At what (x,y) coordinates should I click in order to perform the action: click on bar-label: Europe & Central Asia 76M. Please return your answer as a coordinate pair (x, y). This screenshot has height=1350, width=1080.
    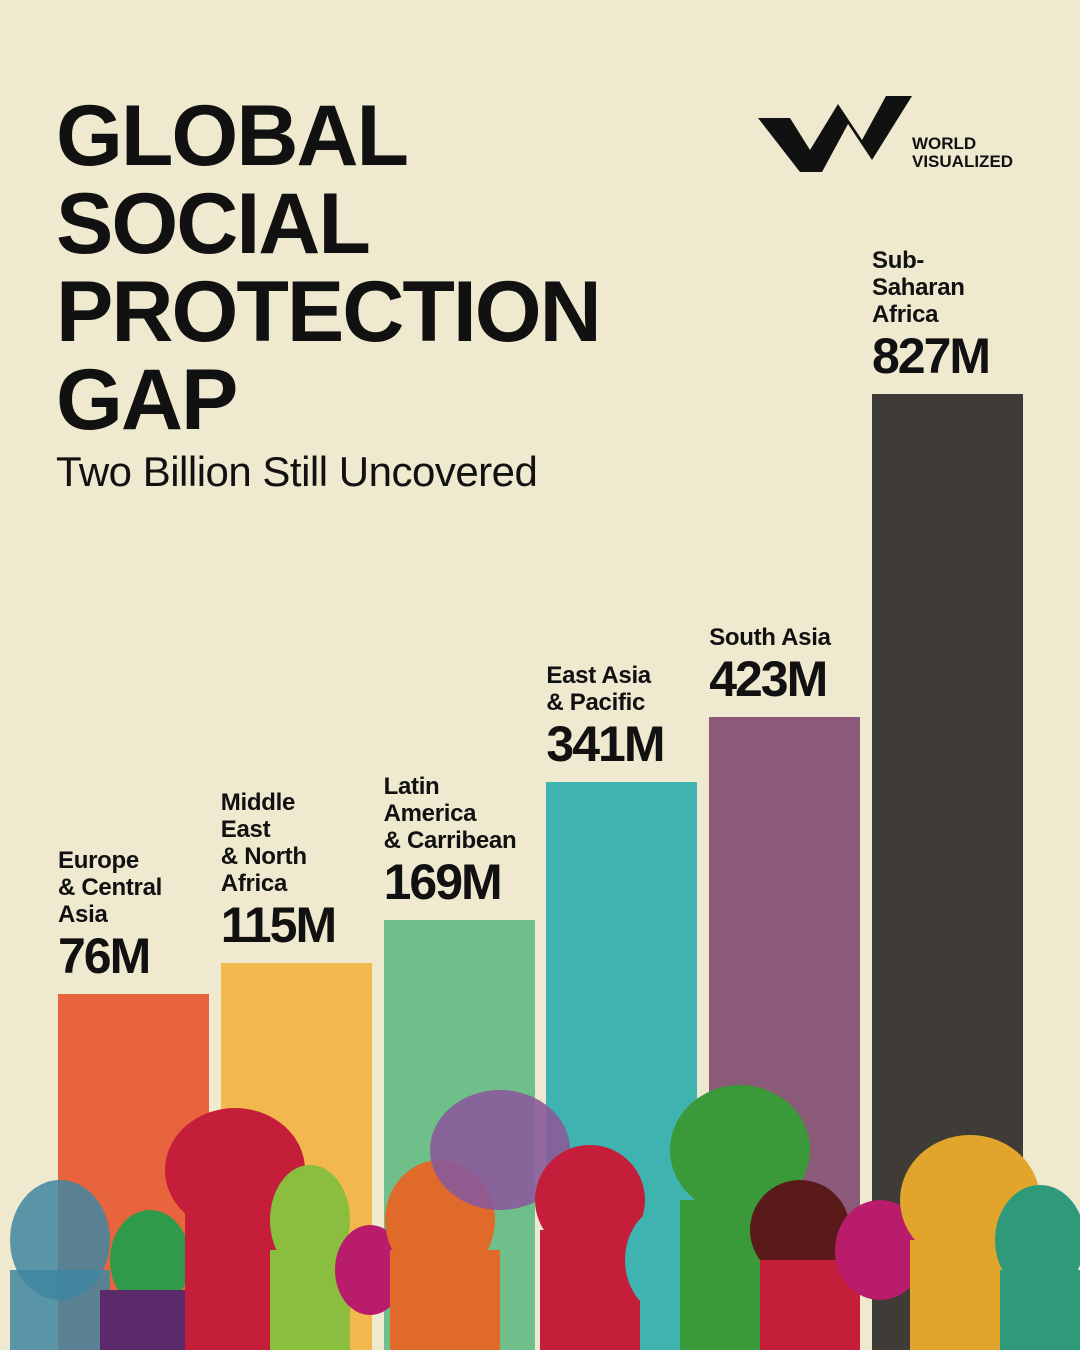
    Looking at the image, I should click on (143, 915).